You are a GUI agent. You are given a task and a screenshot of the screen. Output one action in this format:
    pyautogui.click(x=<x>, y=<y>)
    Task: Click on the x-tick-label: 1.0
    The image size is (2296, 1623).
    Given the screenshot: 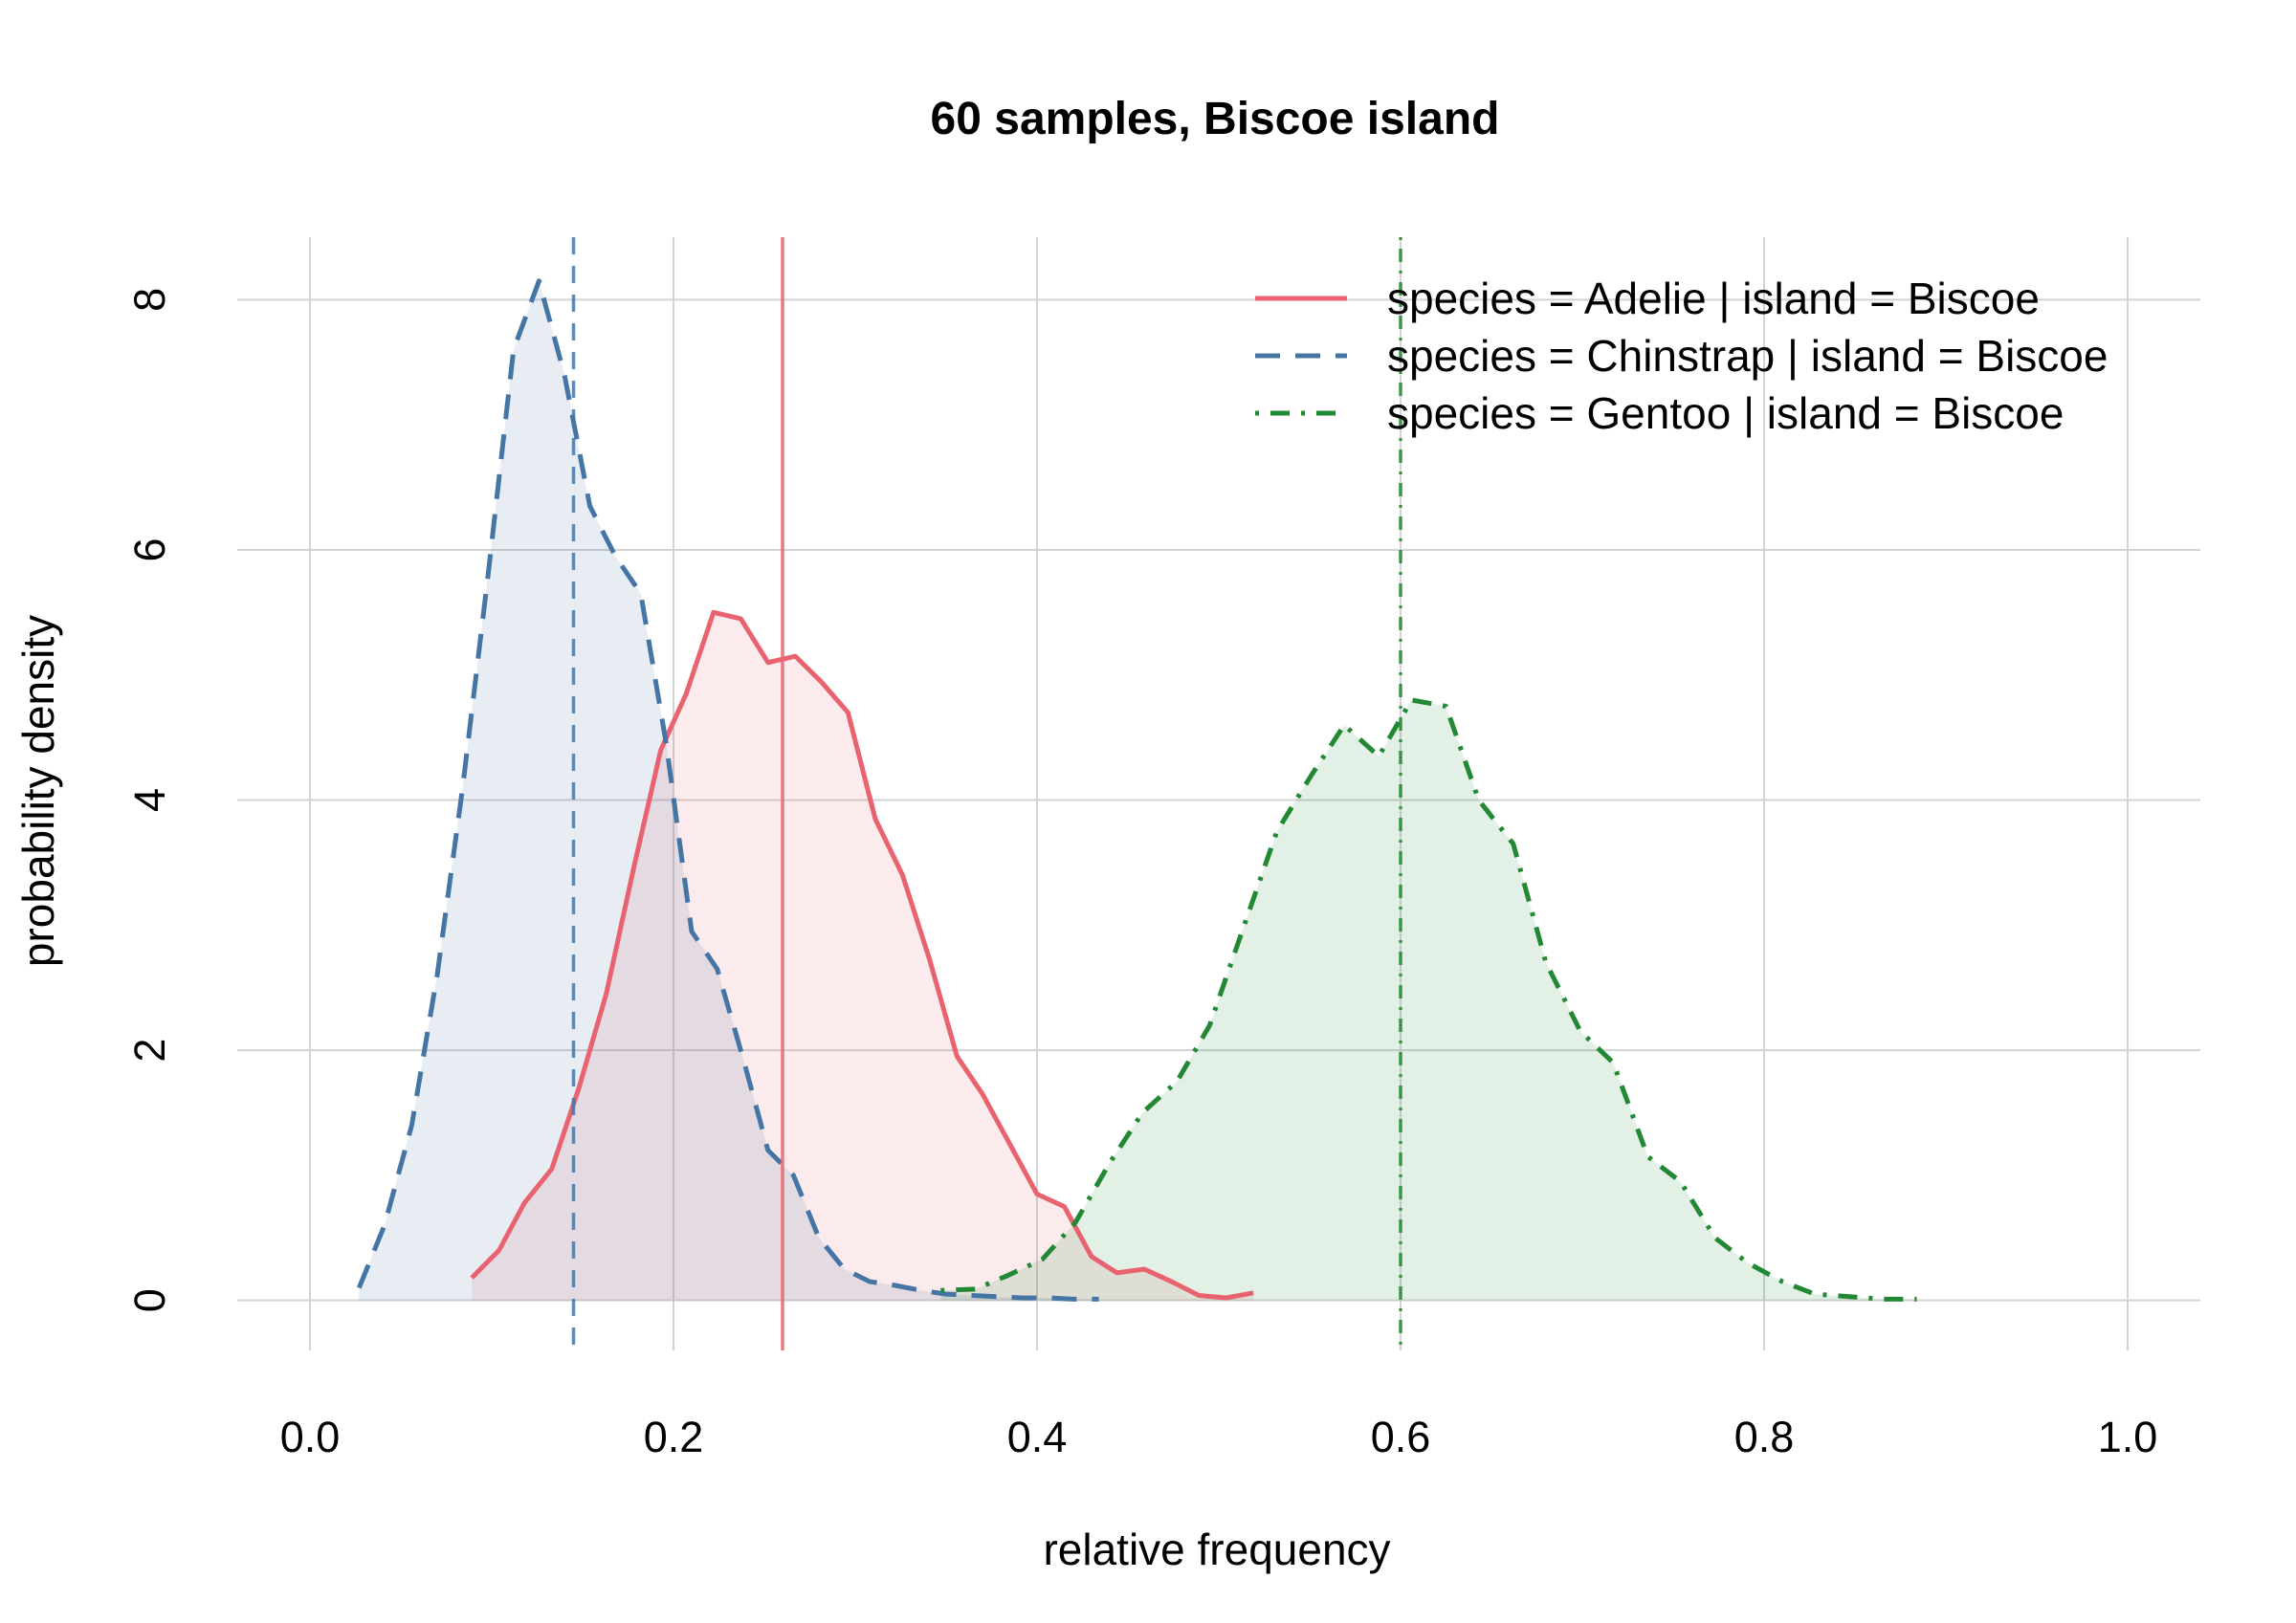 What is the action you would take?
    pyautogui.click(x=2128, y=1437)
    